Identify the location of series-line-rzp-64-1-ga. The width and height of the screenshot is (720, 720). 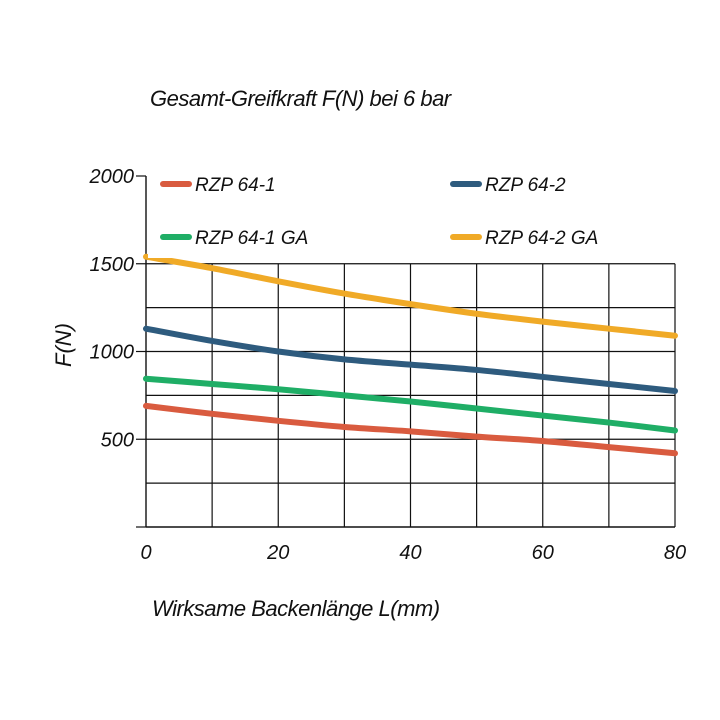
(410, 404).